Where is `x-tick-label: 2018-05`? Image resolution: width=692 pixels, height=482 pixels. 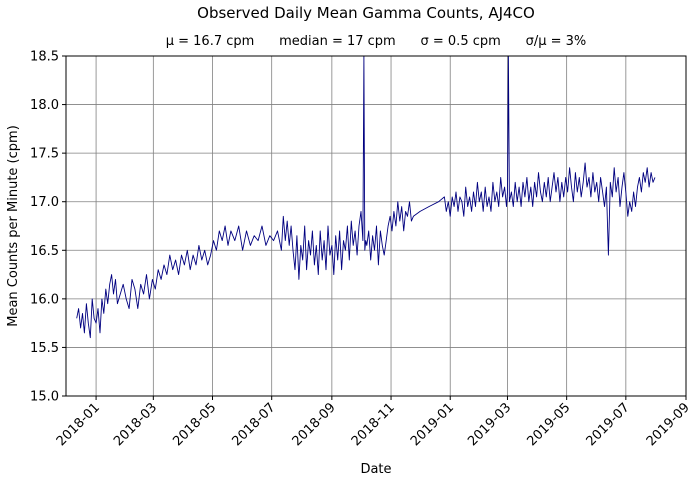 x-tick-label: 2018-05 is located at coordinates (194, 424).